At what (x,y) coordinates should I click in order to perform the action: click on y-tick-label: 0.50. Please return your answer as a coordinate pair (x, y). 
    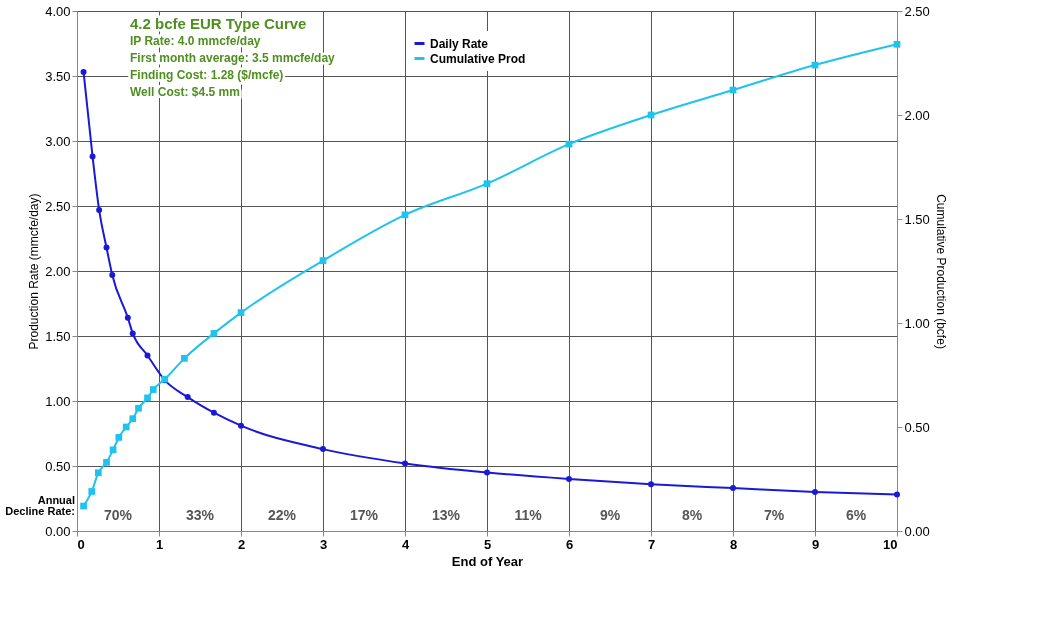
    Looking at the image, I should click on (58, 466).